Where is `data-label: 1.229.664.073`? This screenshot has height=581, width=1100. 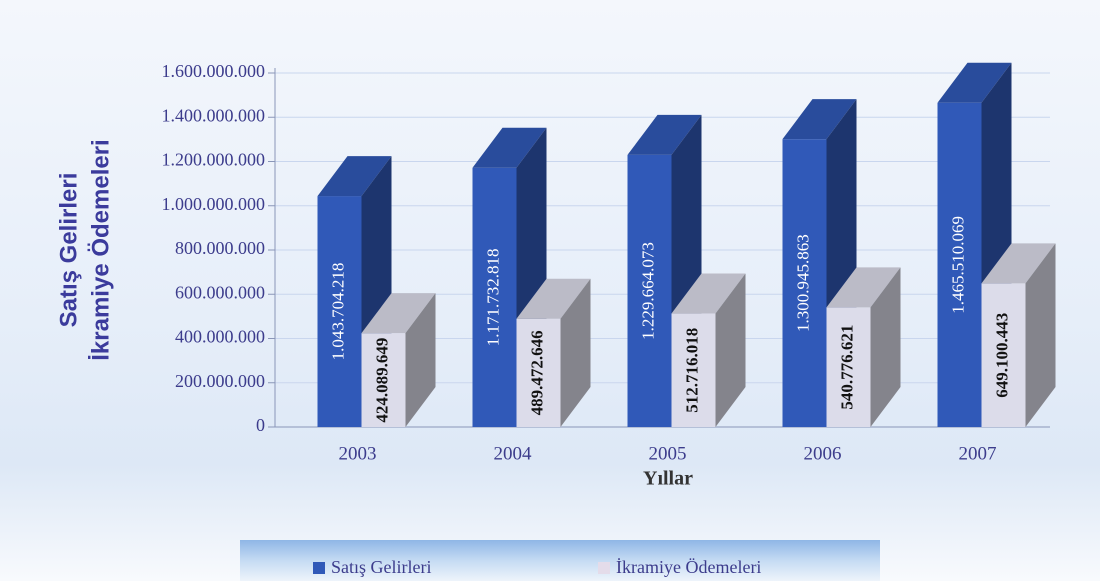
data-label: 1.229.664.073 is located at coordinates (647, 291).